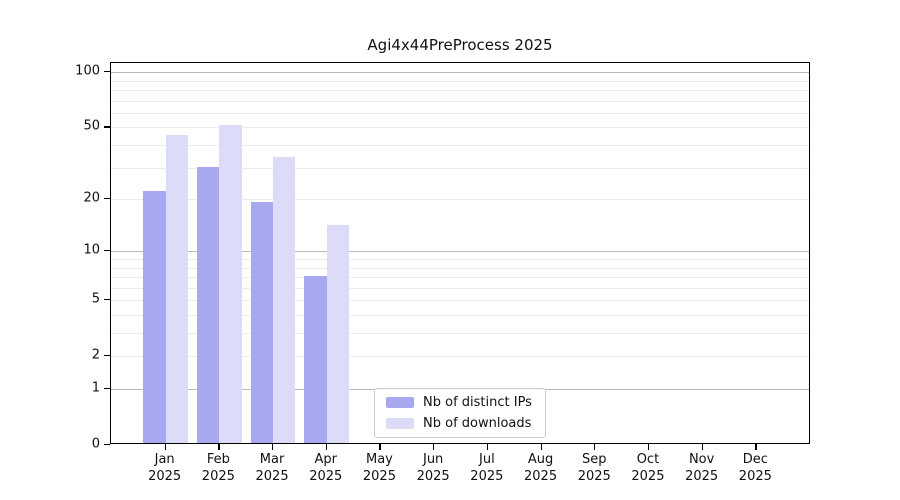 The width and height of the screenshot is (900, 500). I want to click on x-axis-label-mar: Mar 2025, so click(272, 468).